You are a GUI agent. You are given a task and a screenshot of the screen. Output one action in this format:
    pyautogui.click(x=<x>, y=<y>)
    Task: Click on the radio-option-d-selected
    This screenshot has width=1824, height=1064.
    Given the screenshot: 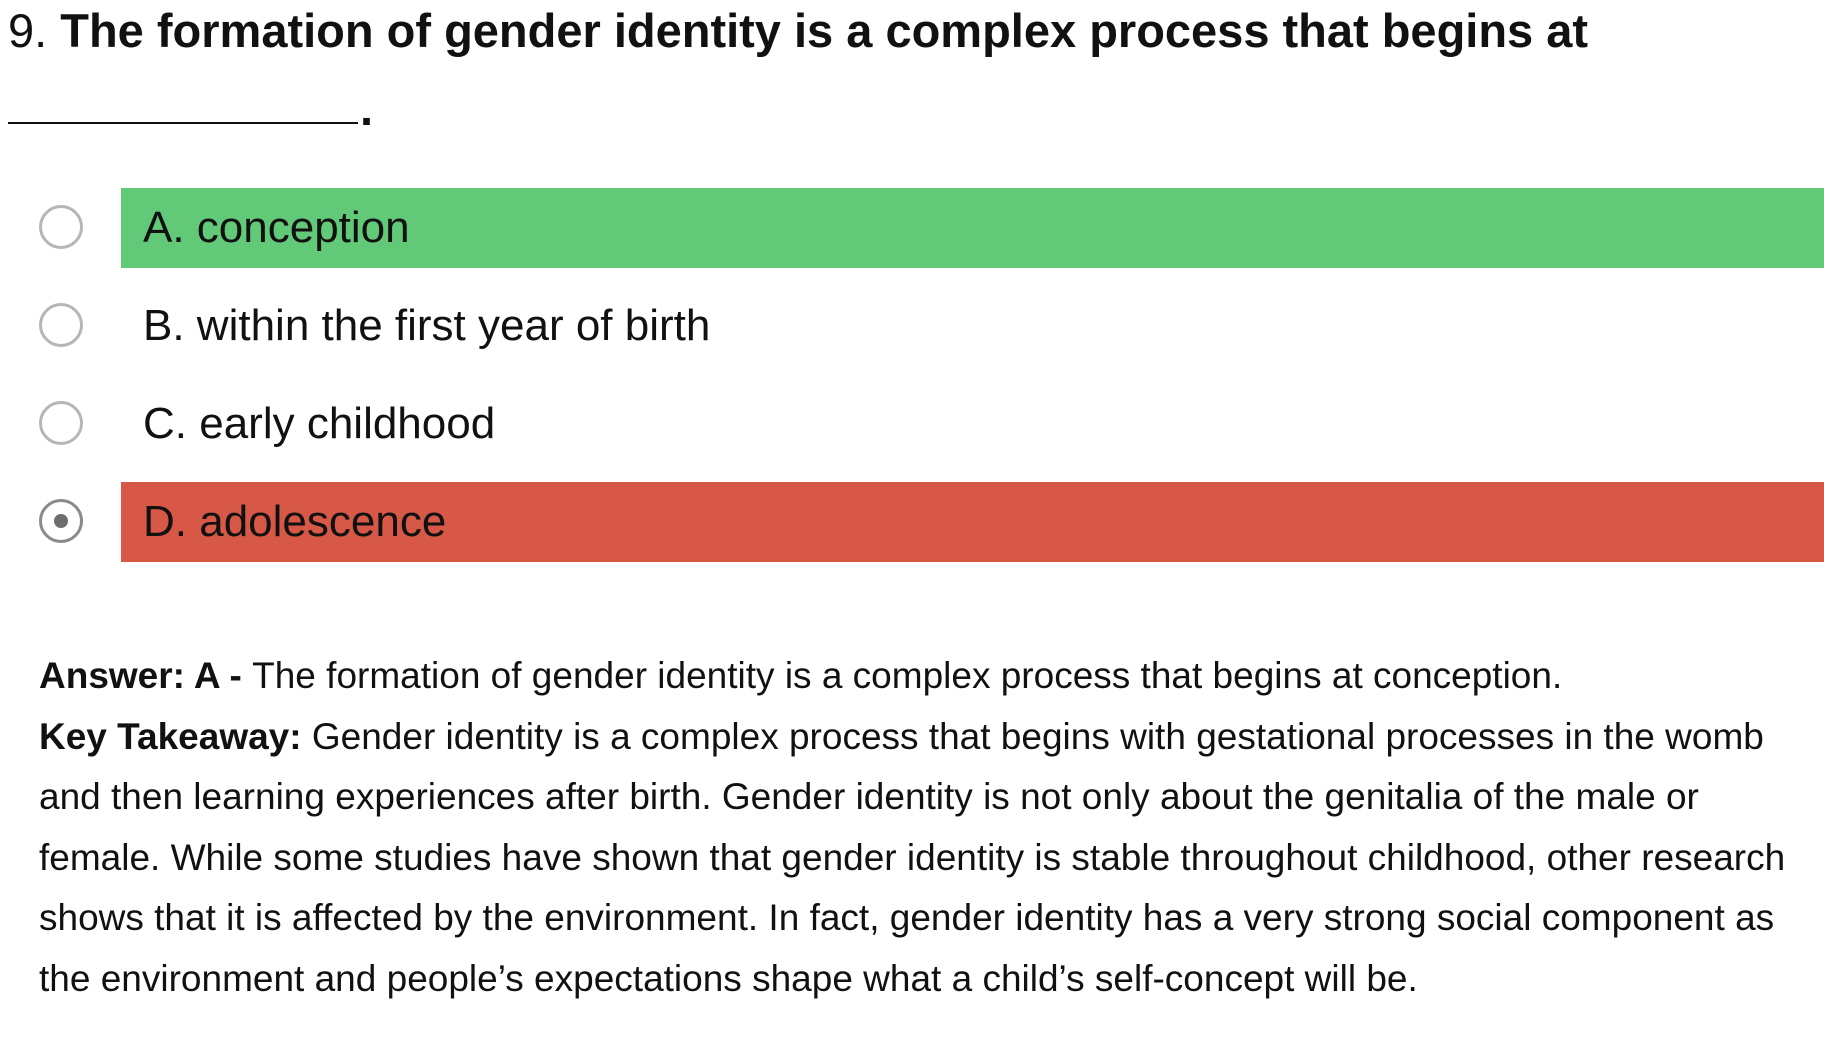 What is the action you would take?
    pyautogui.click(x=61, y=521)
    